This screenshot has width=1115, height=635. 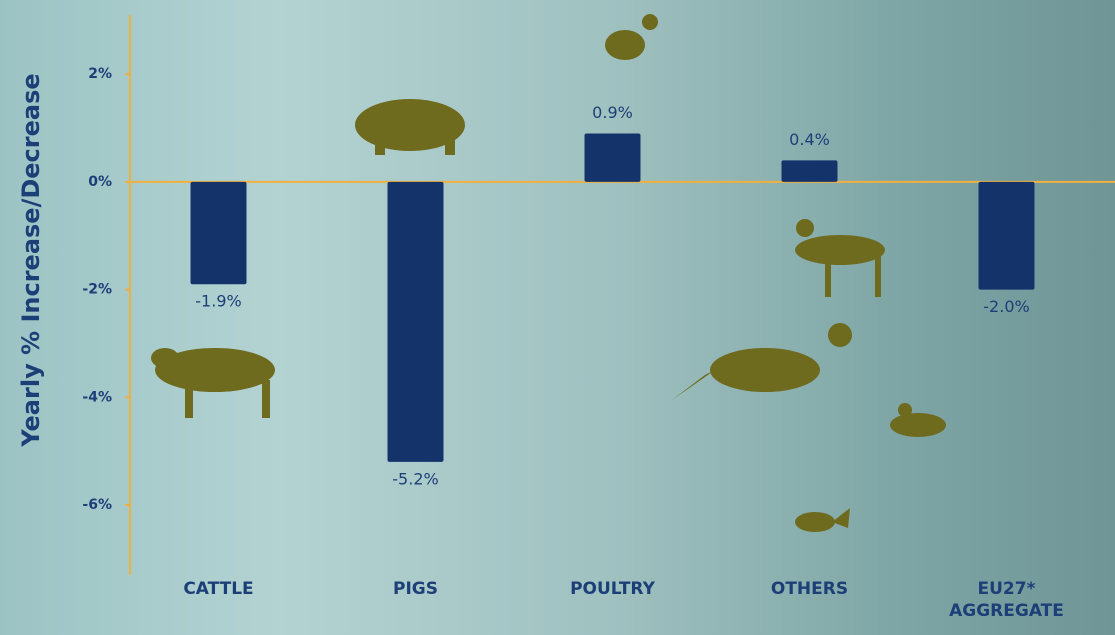 What do you see at coordinates (97, 397) in the screenshot?
I see `y-tick-label: -4%` at bounding box center [97, 397].